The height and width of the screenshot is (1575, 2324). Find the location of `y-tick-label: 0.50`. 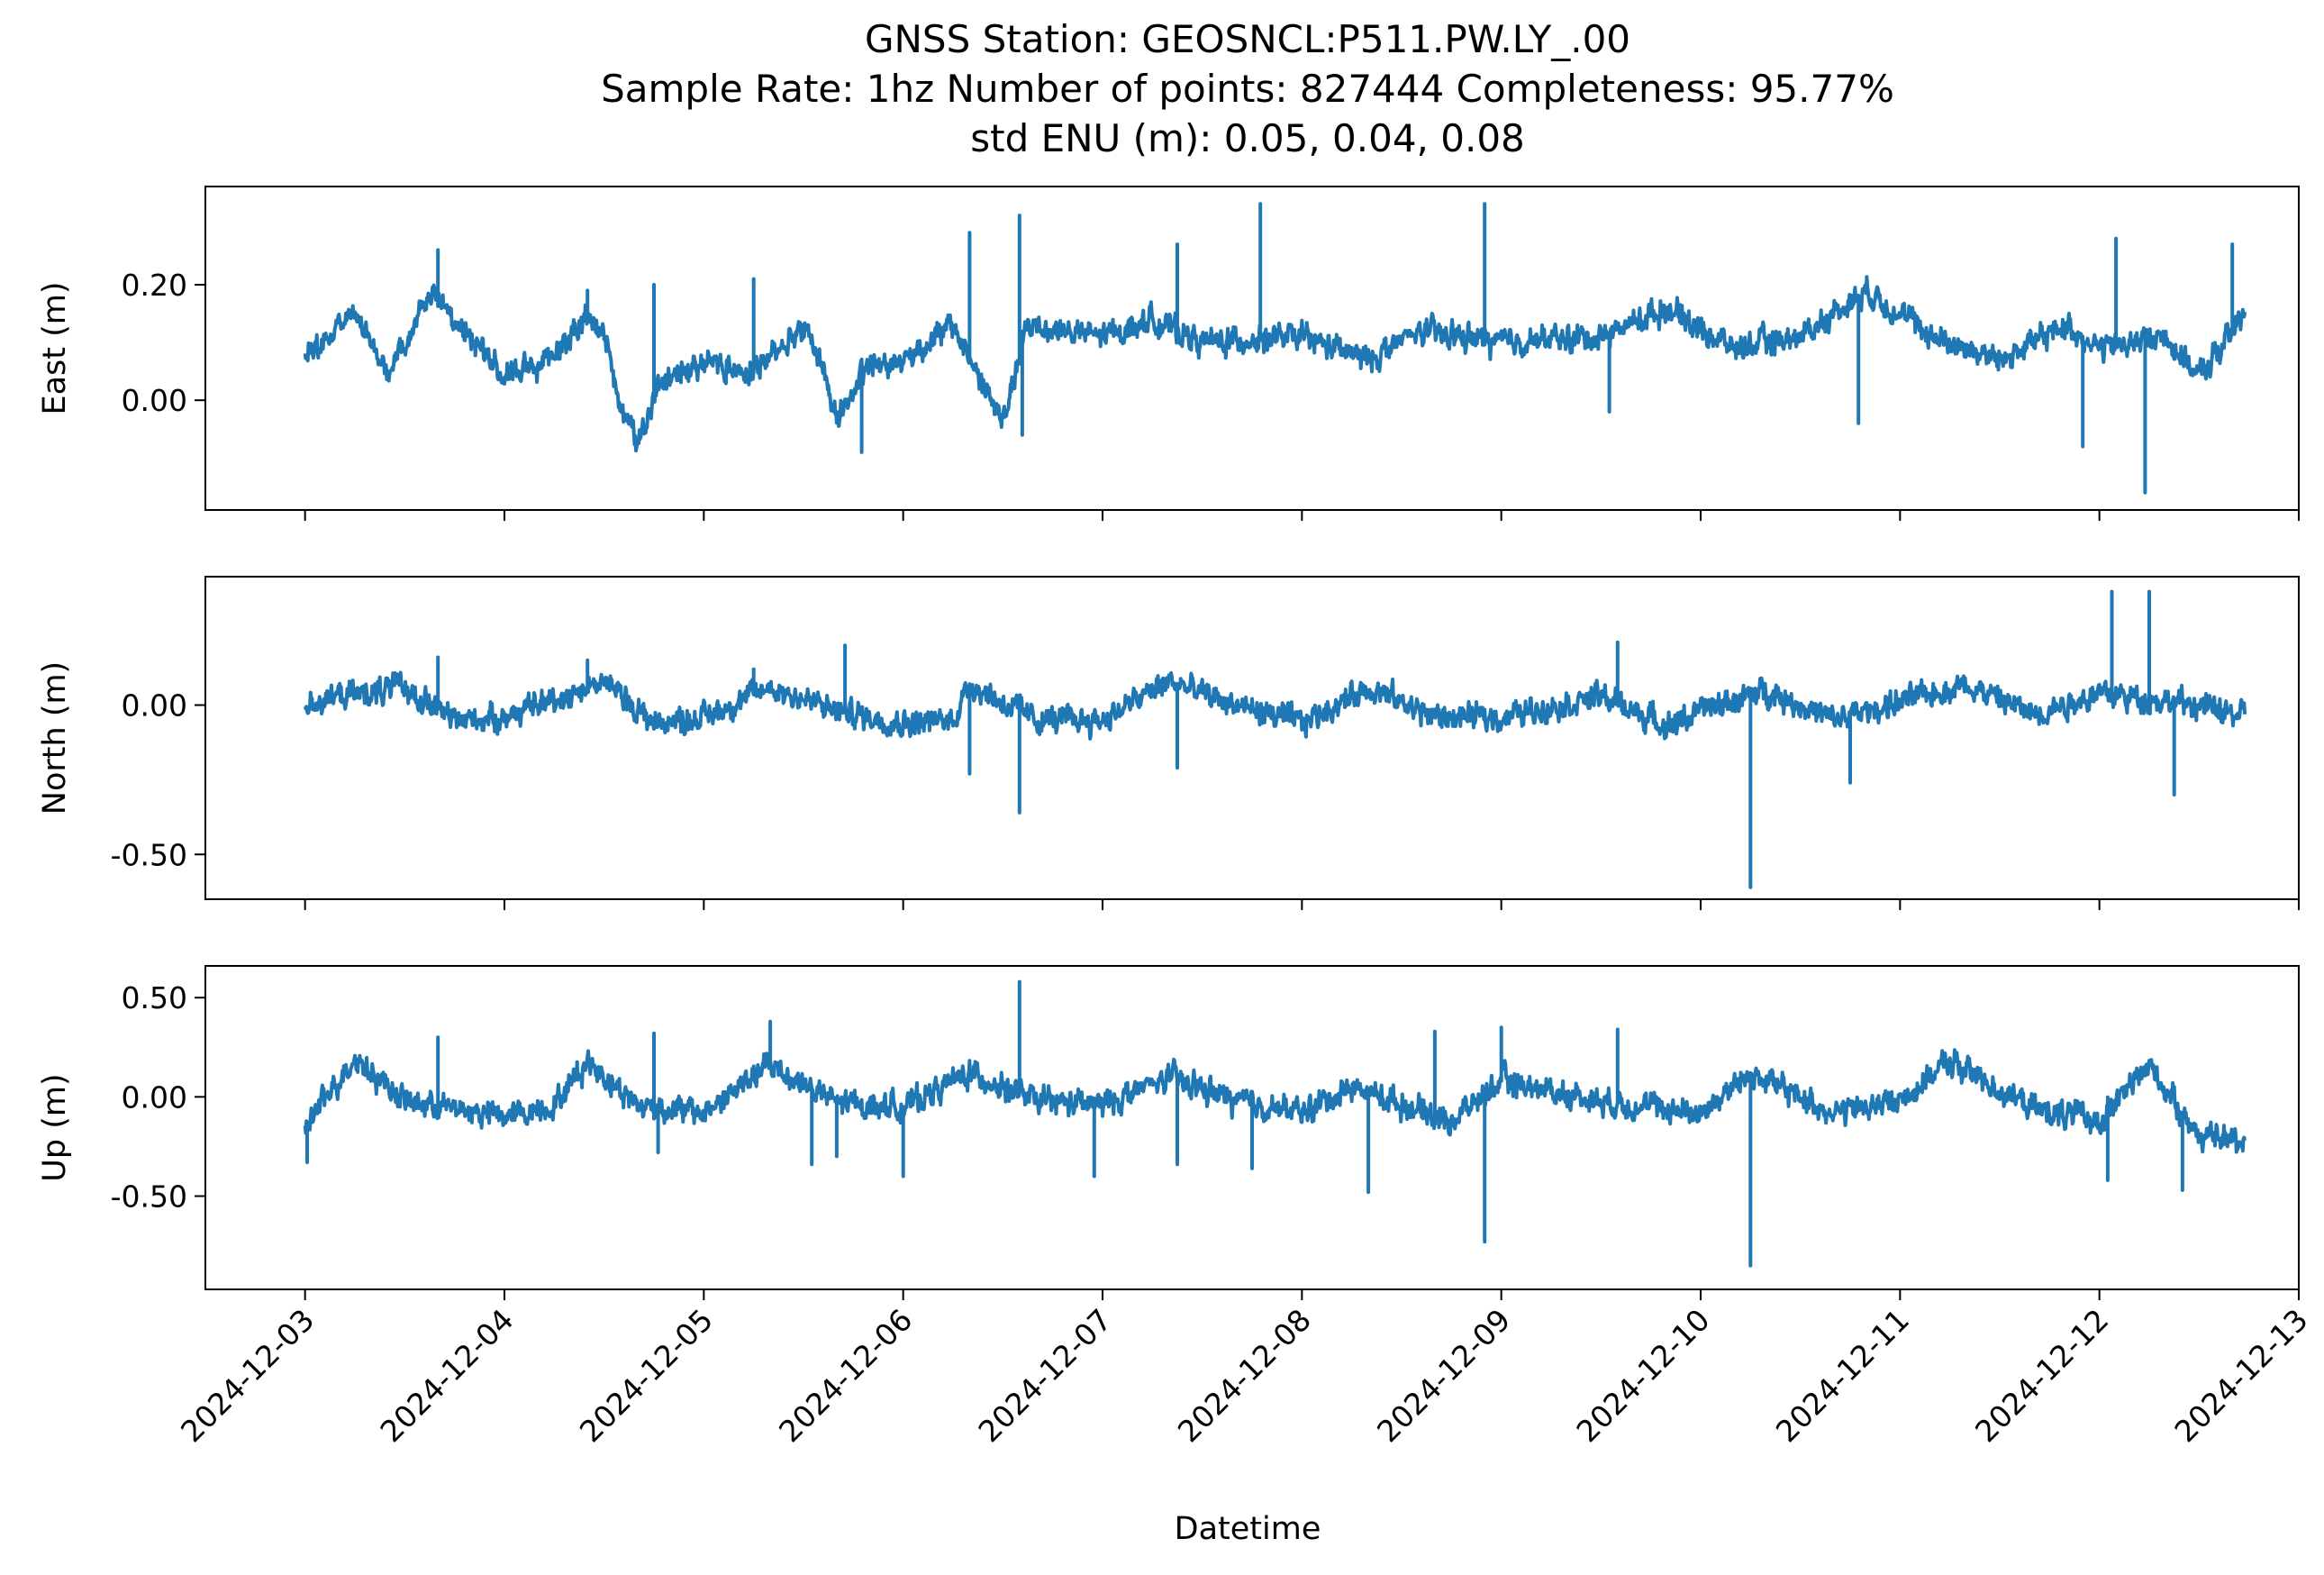

y-tick-label: 0.50 is located at coordinates (155, 997).